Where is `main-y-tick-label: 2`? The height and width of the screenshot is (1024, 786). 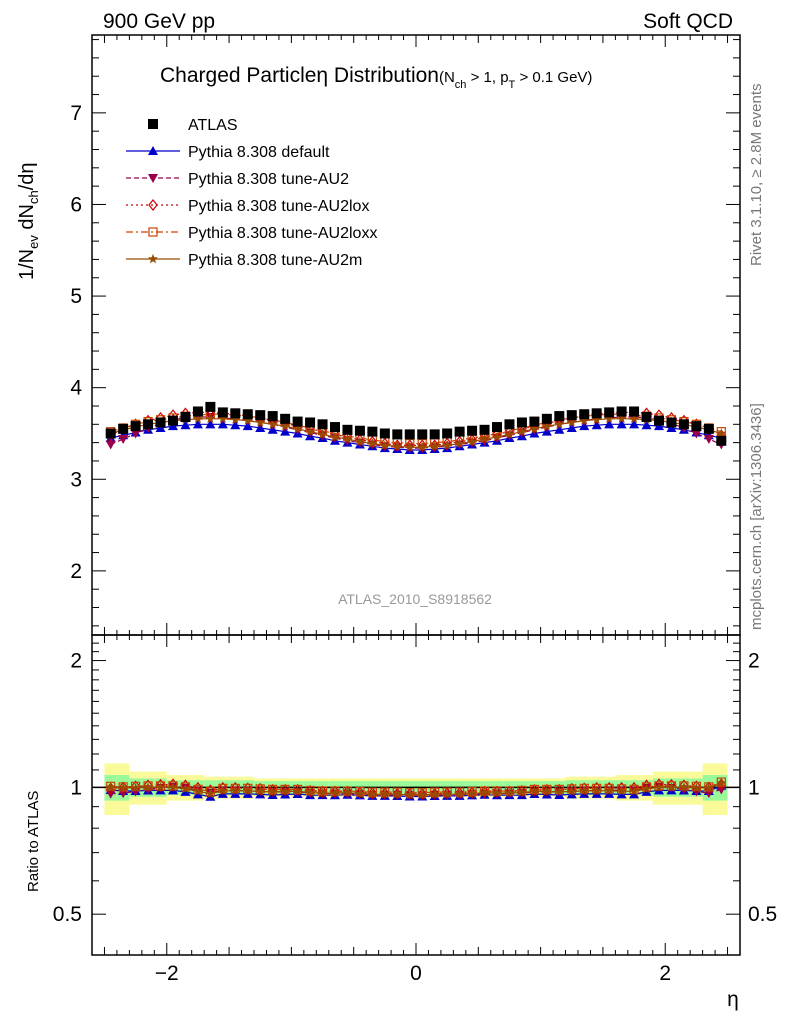 main-y-tick-label: 2 is located at coordinates (76, 571).